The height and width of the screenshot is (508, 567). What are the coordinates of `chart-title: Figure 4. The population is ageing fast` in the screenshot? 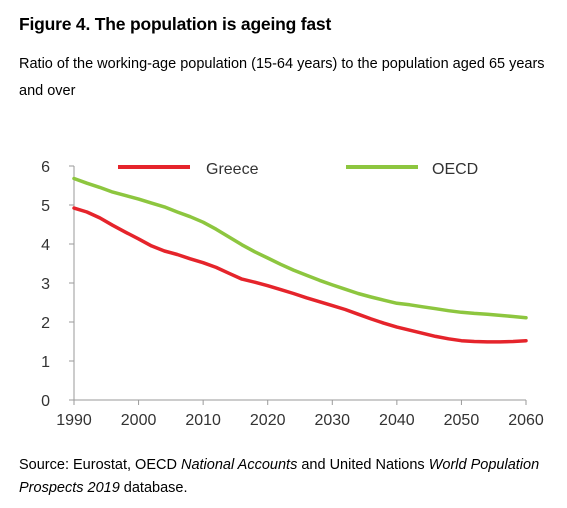 It's located at (175, 24).